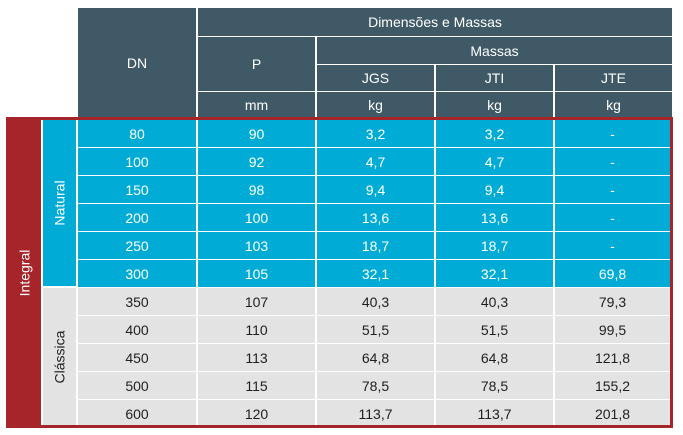 This screenshot has height=435, width=683. What do you see at coordinates (612, 273) in the screenshot?
I see `cell-jte: 69,8` at bounding box center [612, 273].